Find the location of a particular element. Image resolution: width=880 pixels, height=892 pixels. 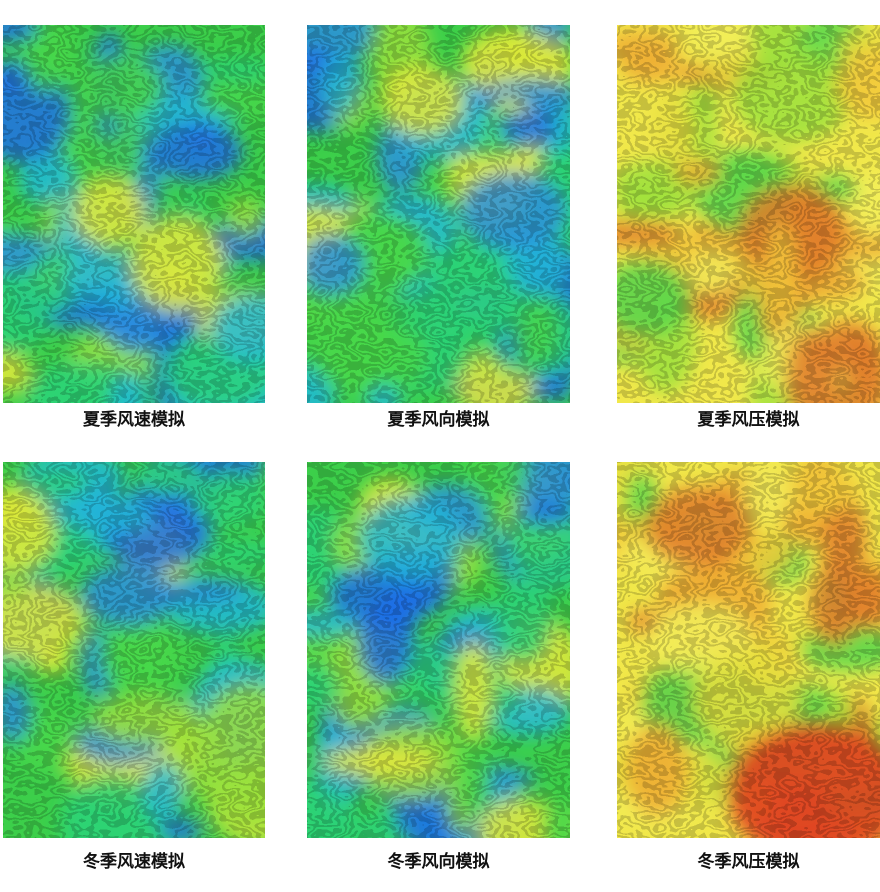

map-panel: 冬季风向模拟 is located at coordinates (438, 667).